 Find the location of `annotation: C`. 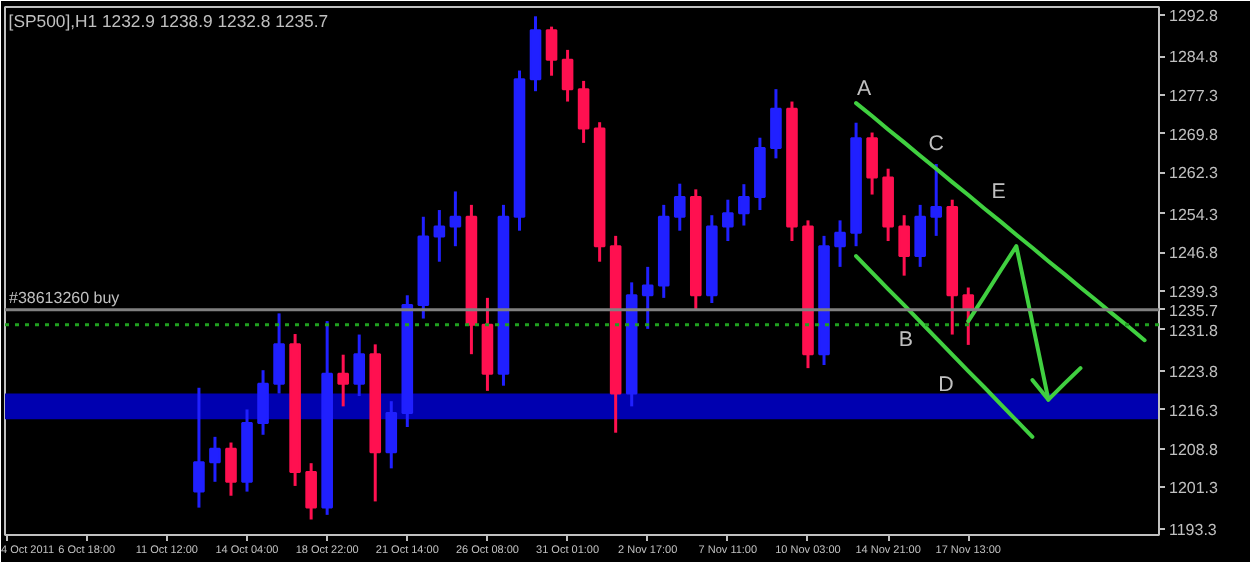

annotation: C is located at coordinates (936, 144).